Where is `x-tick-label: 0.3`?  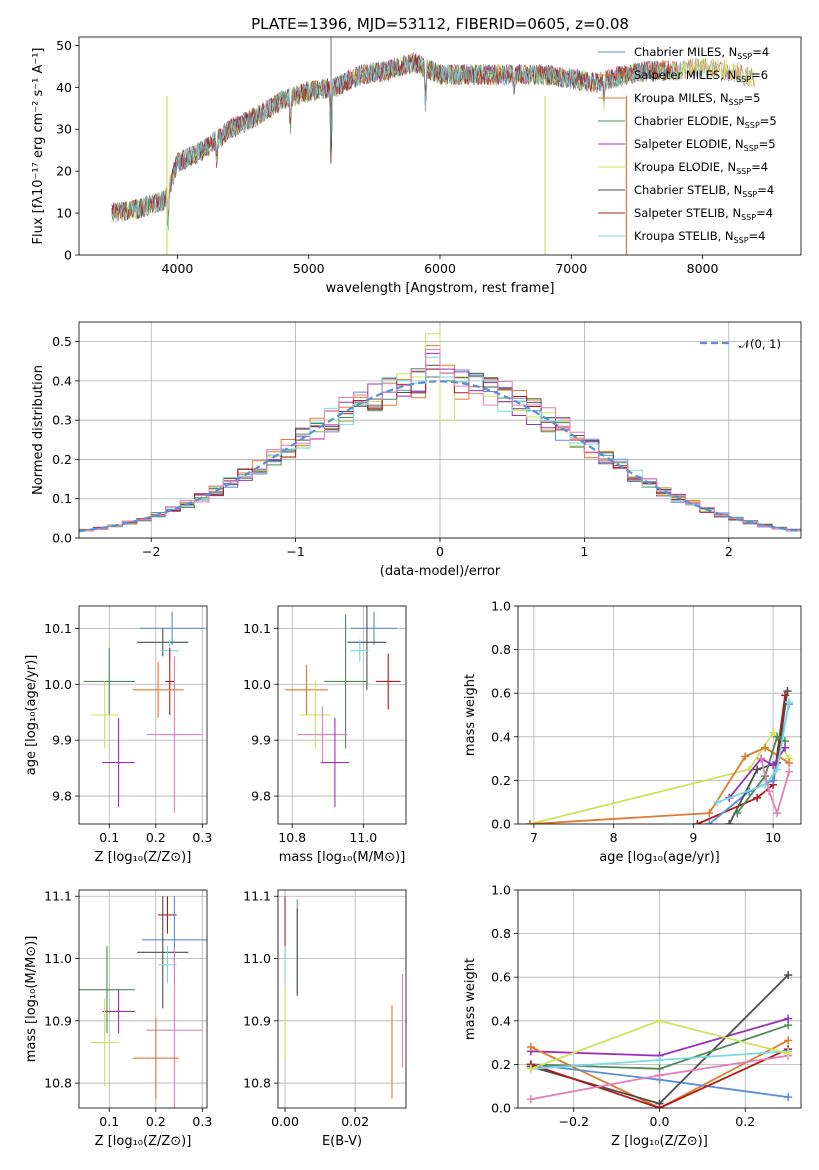 x-tick-label: 0.3 is located at coordinates (202, 1121).